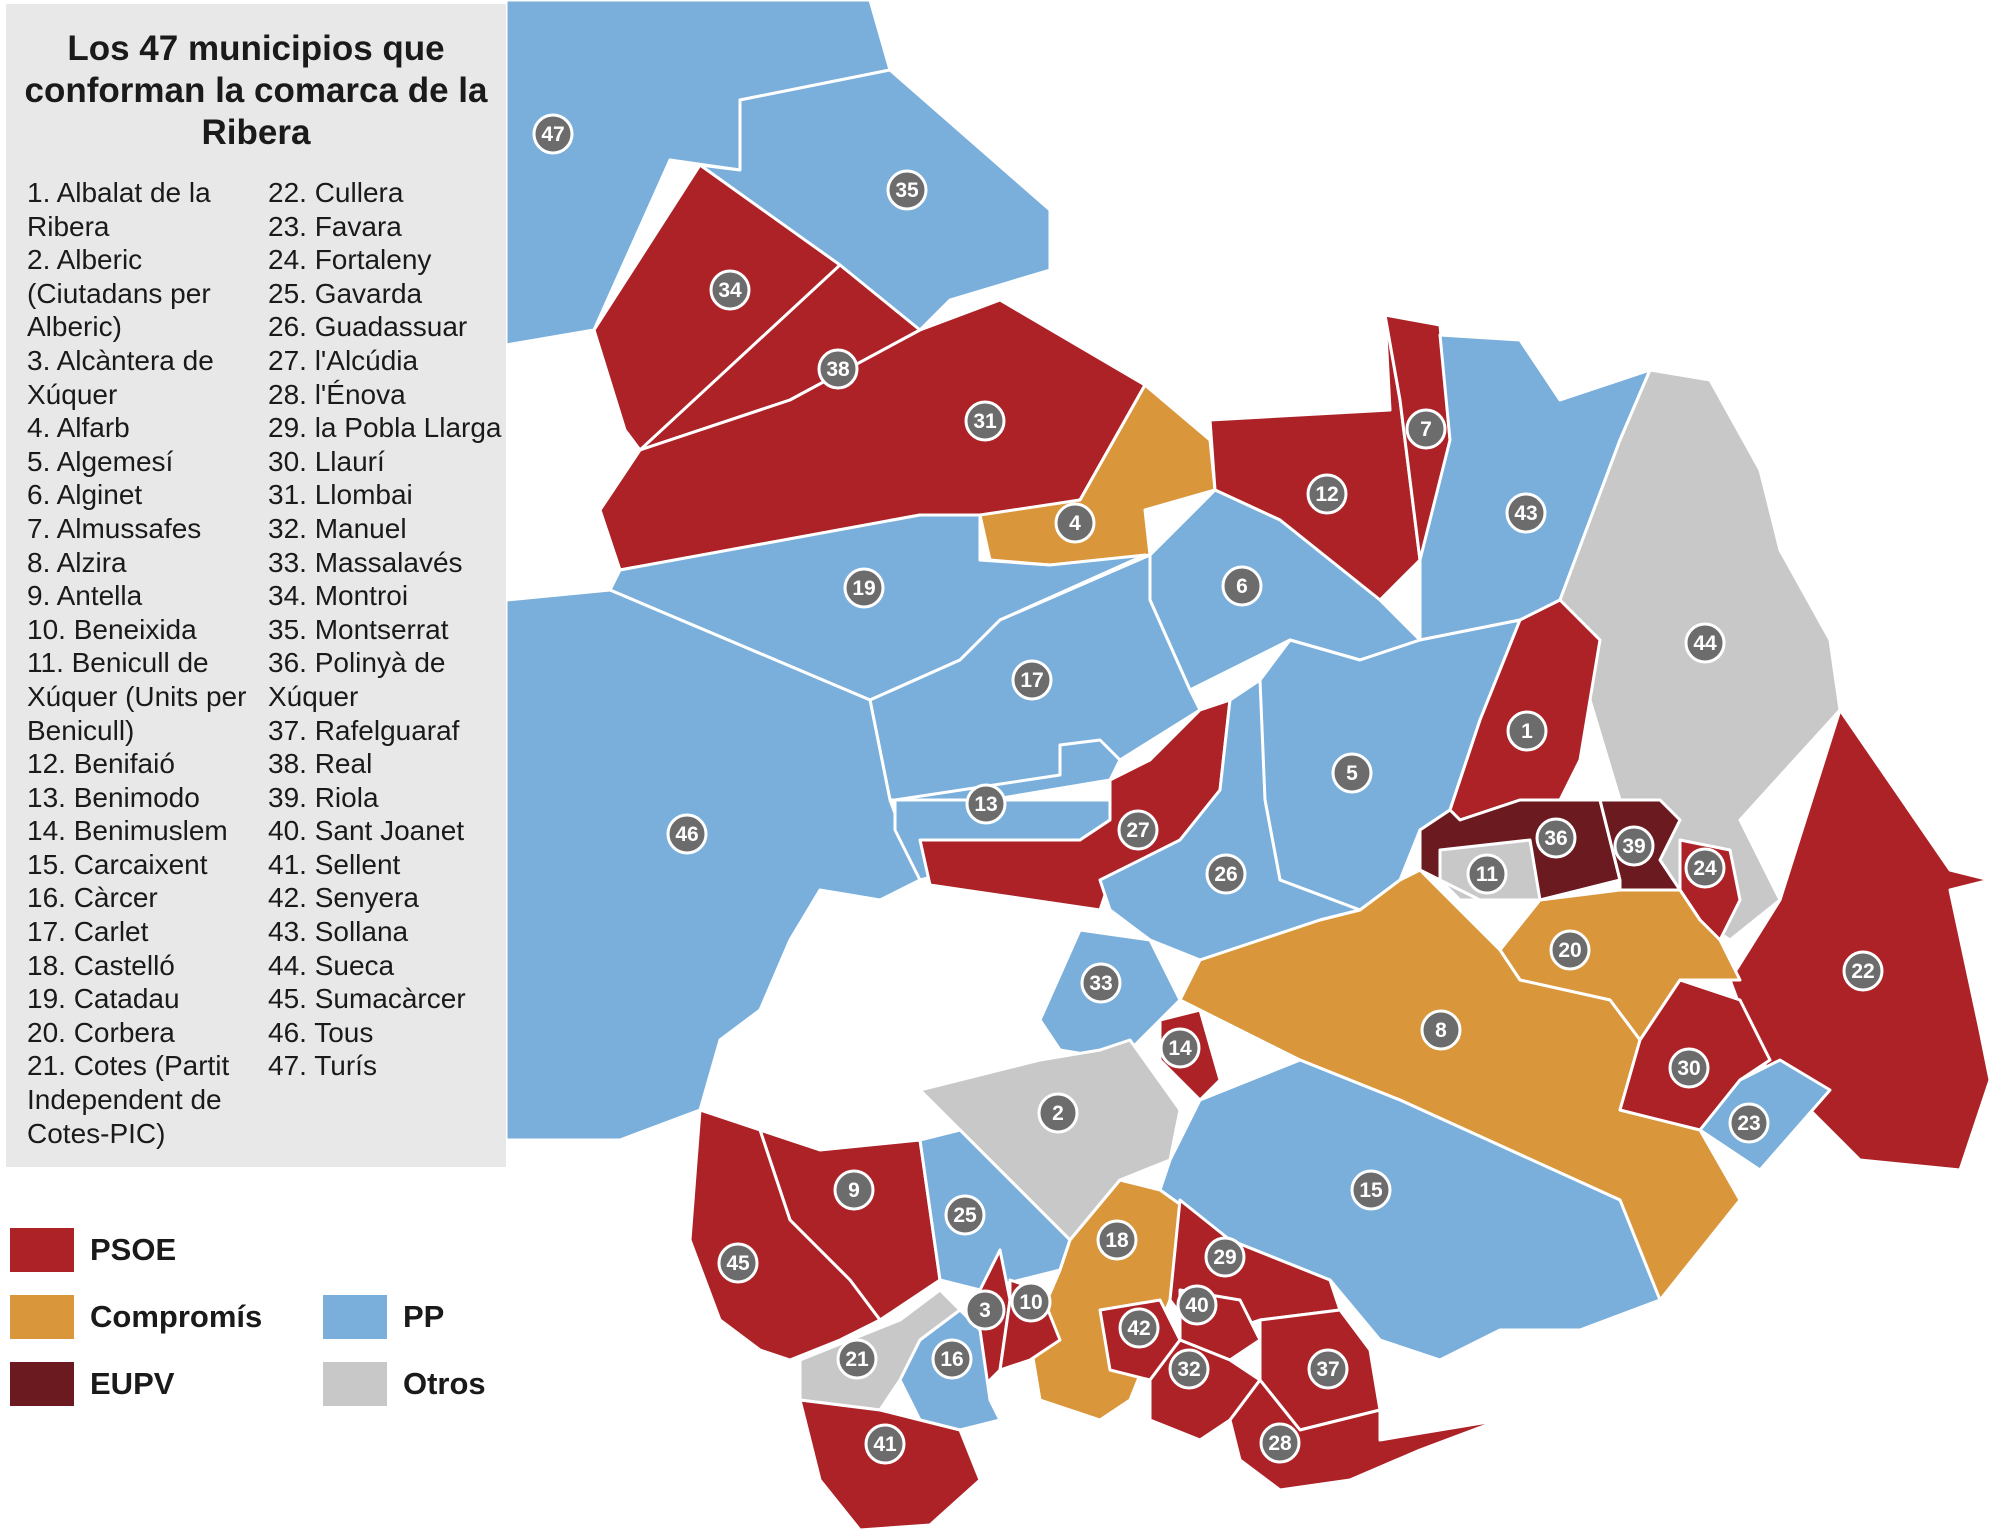 Image resolution: width=2000 pixels, height=1533 pixels. Describe the element at coordinates (1138, 830) in the screenshot. I see `marker-27: 27` at that location.